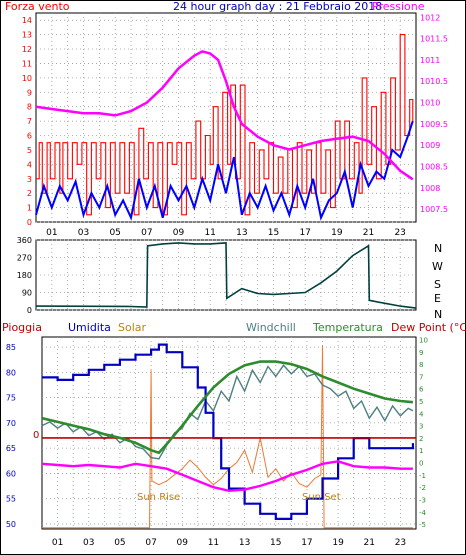  Describe the element at coordinates (428, 327) in the screenshot. I see `legend-dewpoint: Dew Point (°C)` at that location.